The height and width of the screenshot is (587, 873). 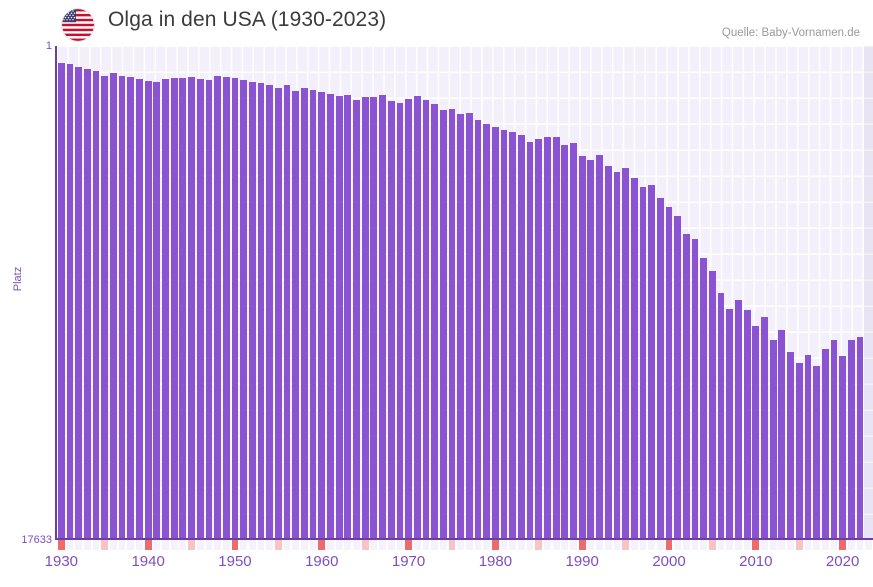 What do you see at coordinates (78, 25) in the screenshot?
I see `us-flag-icon` at bounding box center [78, 25].